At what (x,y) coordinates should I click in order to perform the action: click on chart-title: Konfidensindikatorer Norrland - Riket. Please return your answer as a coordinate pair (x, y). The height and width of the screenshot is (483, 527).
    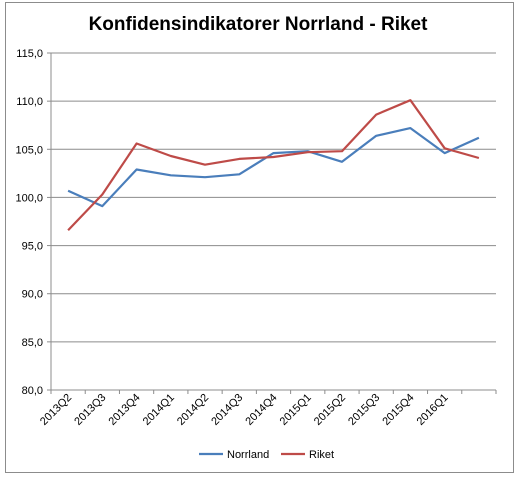
    Looking at the image, I should click on (259, 24).